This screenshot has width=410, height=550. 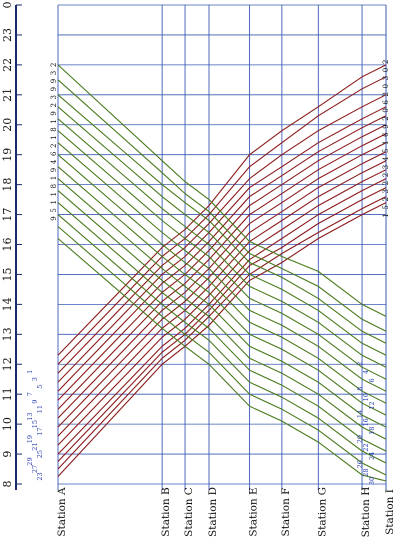 What do you see at coordinates (30, 417) in the screenshot?
I see `bottom-label-red: 13` at bounding box center [30, 417].